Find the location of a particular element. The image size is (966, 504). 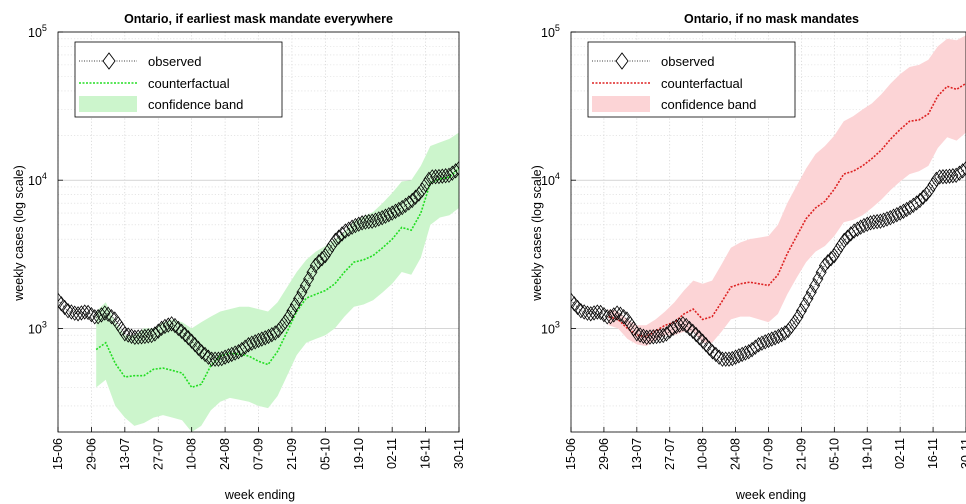

x-axis-label: week ending is located at coordinates (770, 495).